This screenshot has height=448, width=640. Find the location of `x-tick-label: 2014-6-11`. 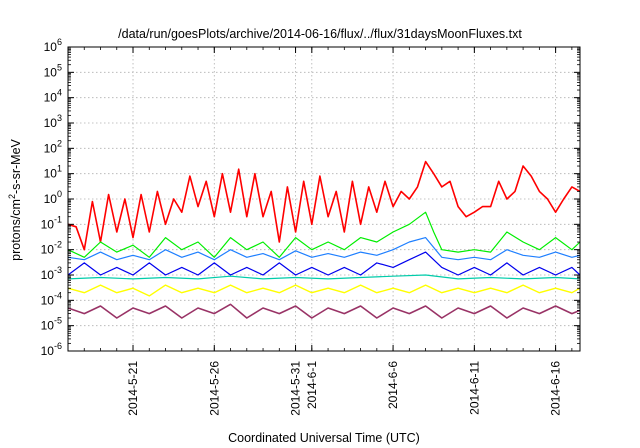

x-tick-label: 2014-6-11 is located at coordinates (474, 388).